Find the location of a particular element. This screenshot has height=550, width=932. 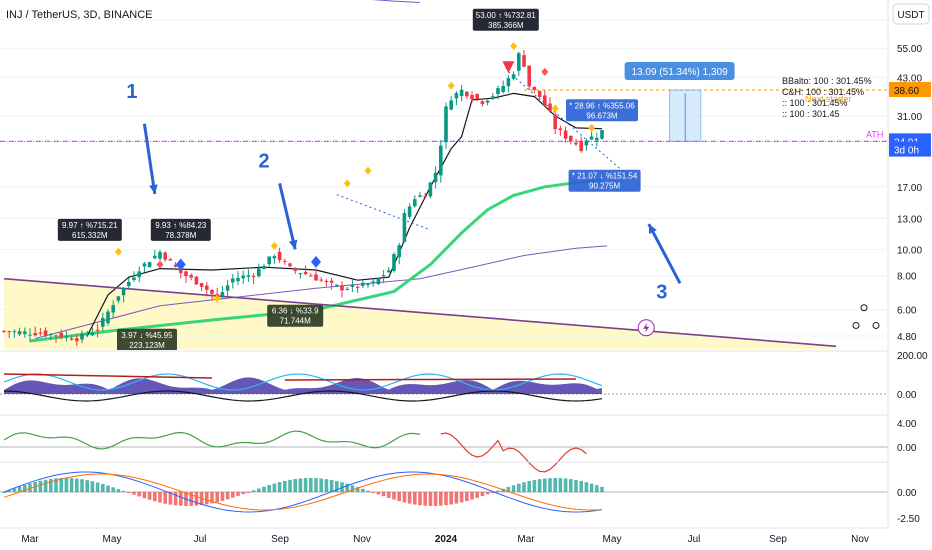

osc3-macd-line is located at coordinates (303, 492).